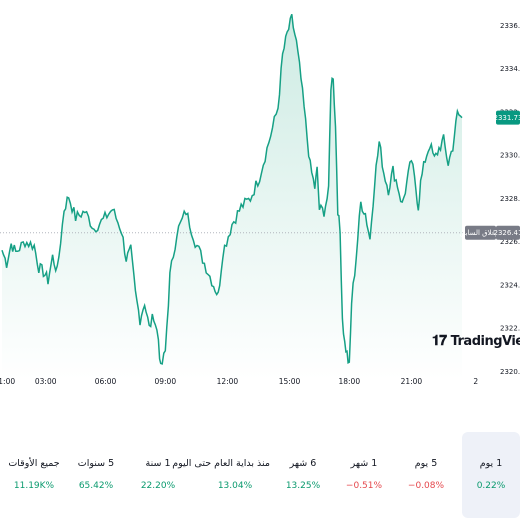 The height and width of the screenshot is (520, 520). Describe the element at coordinates (303, 475) in the screenshot. I see `period-button: 6 شهر 13.25%` at that location.